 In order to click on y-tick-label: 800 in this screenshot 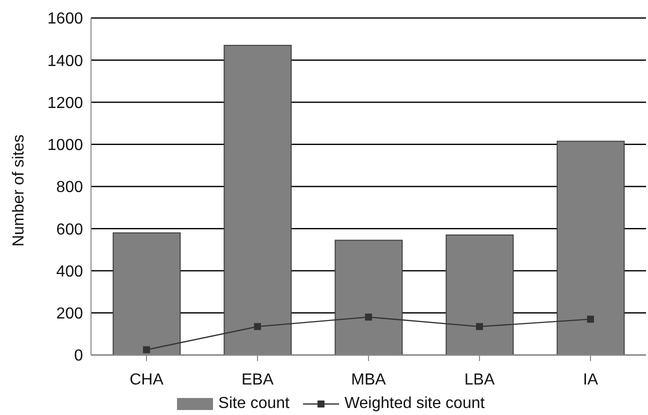, I will do `click(70, 187)`.